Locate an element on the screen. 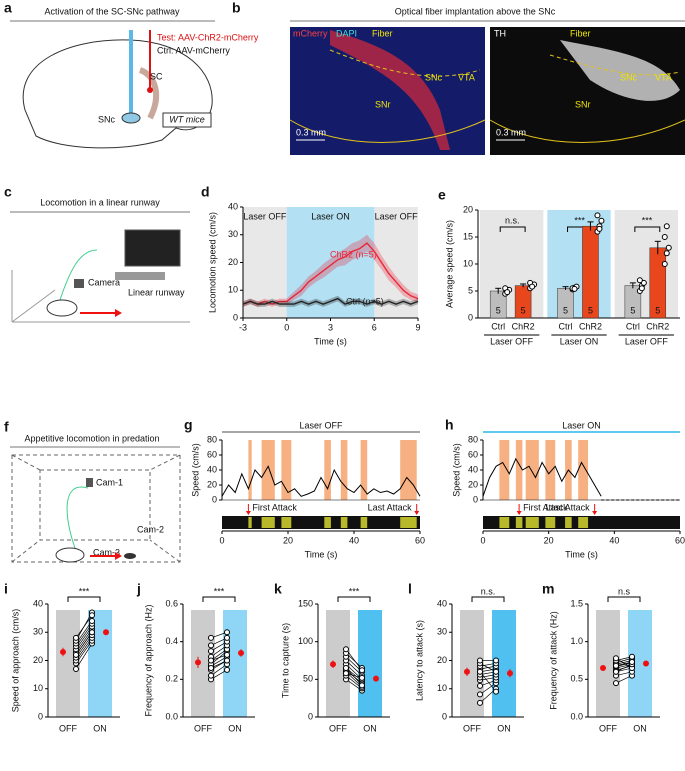  x-tick-label: 9 is located at coordinates (417, 327).